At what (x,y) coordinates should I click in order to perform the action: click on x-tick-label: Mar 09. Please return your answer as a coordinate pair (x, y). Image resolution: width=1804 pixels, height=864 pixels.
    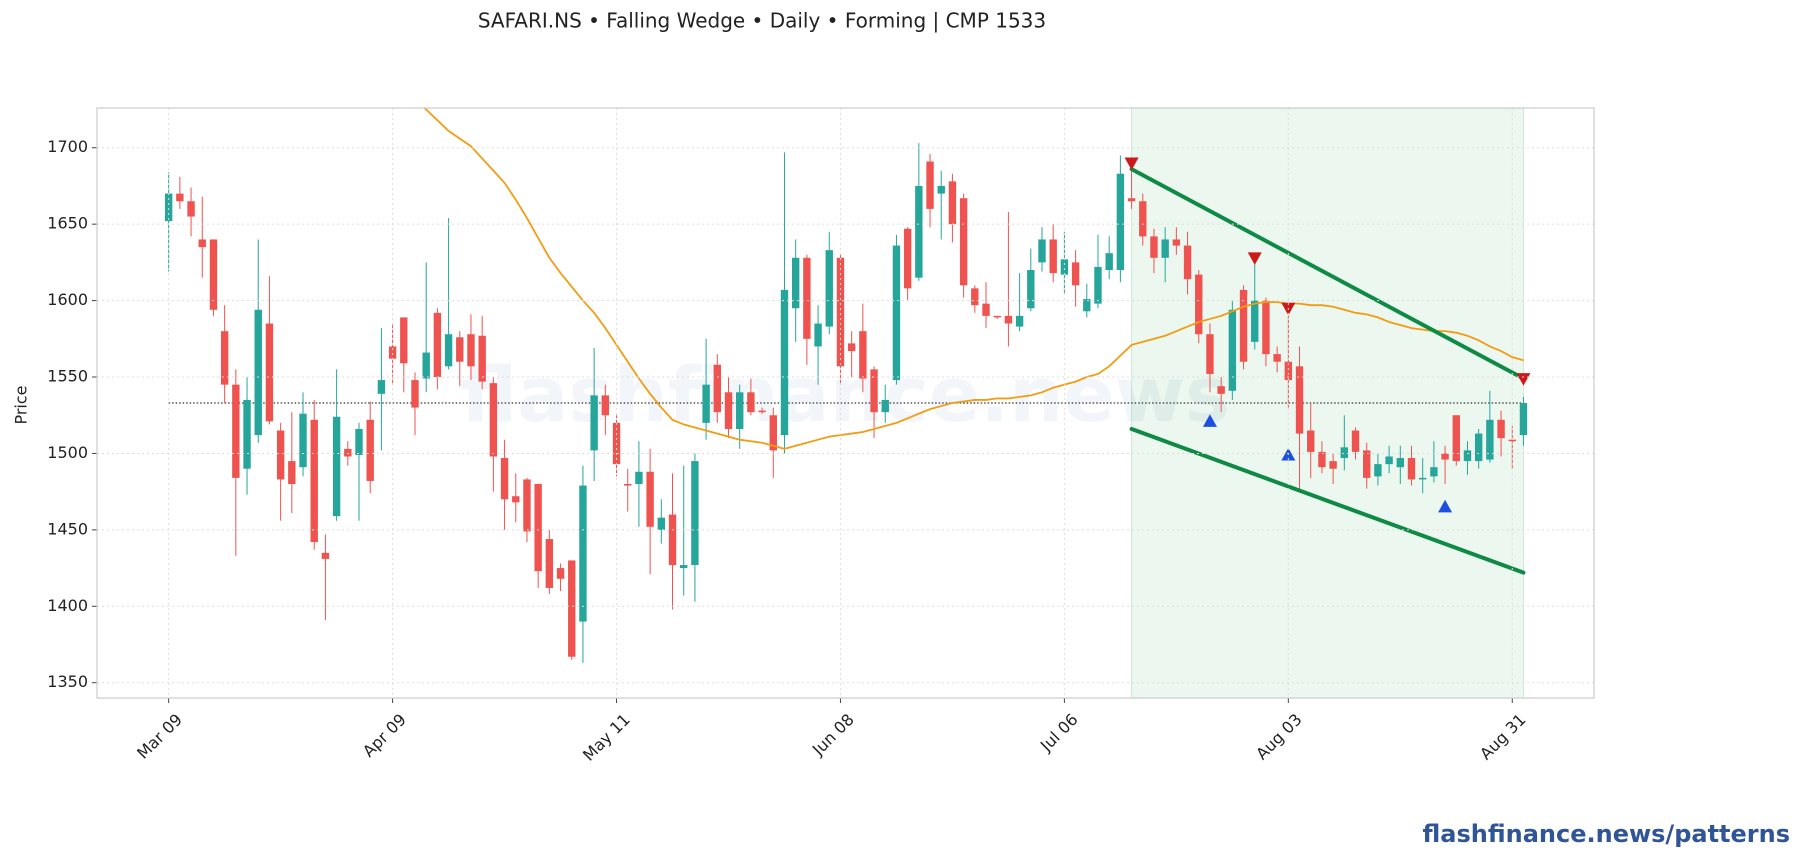
    Looking at the image, I should click on (159, 736).